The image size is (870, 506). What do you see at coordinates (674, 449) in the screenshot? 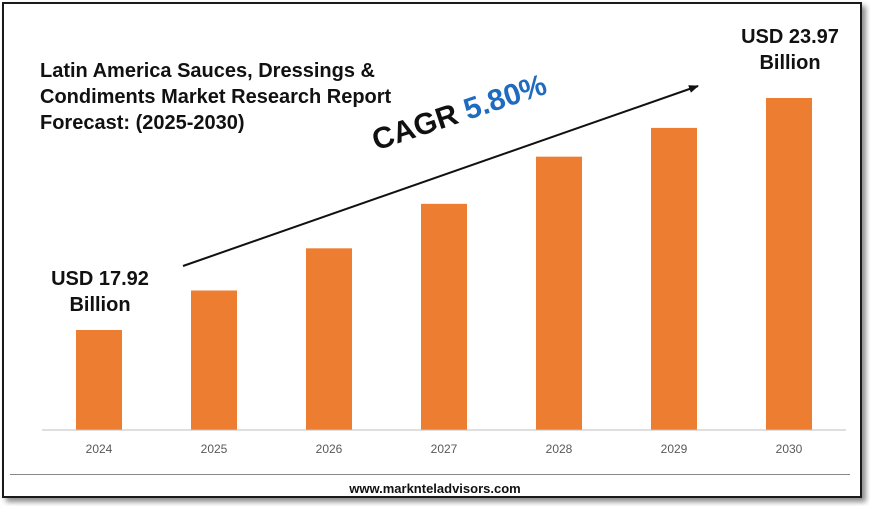
I see `x-tick-label-2029: 2029` at bounding box center [674, 449].